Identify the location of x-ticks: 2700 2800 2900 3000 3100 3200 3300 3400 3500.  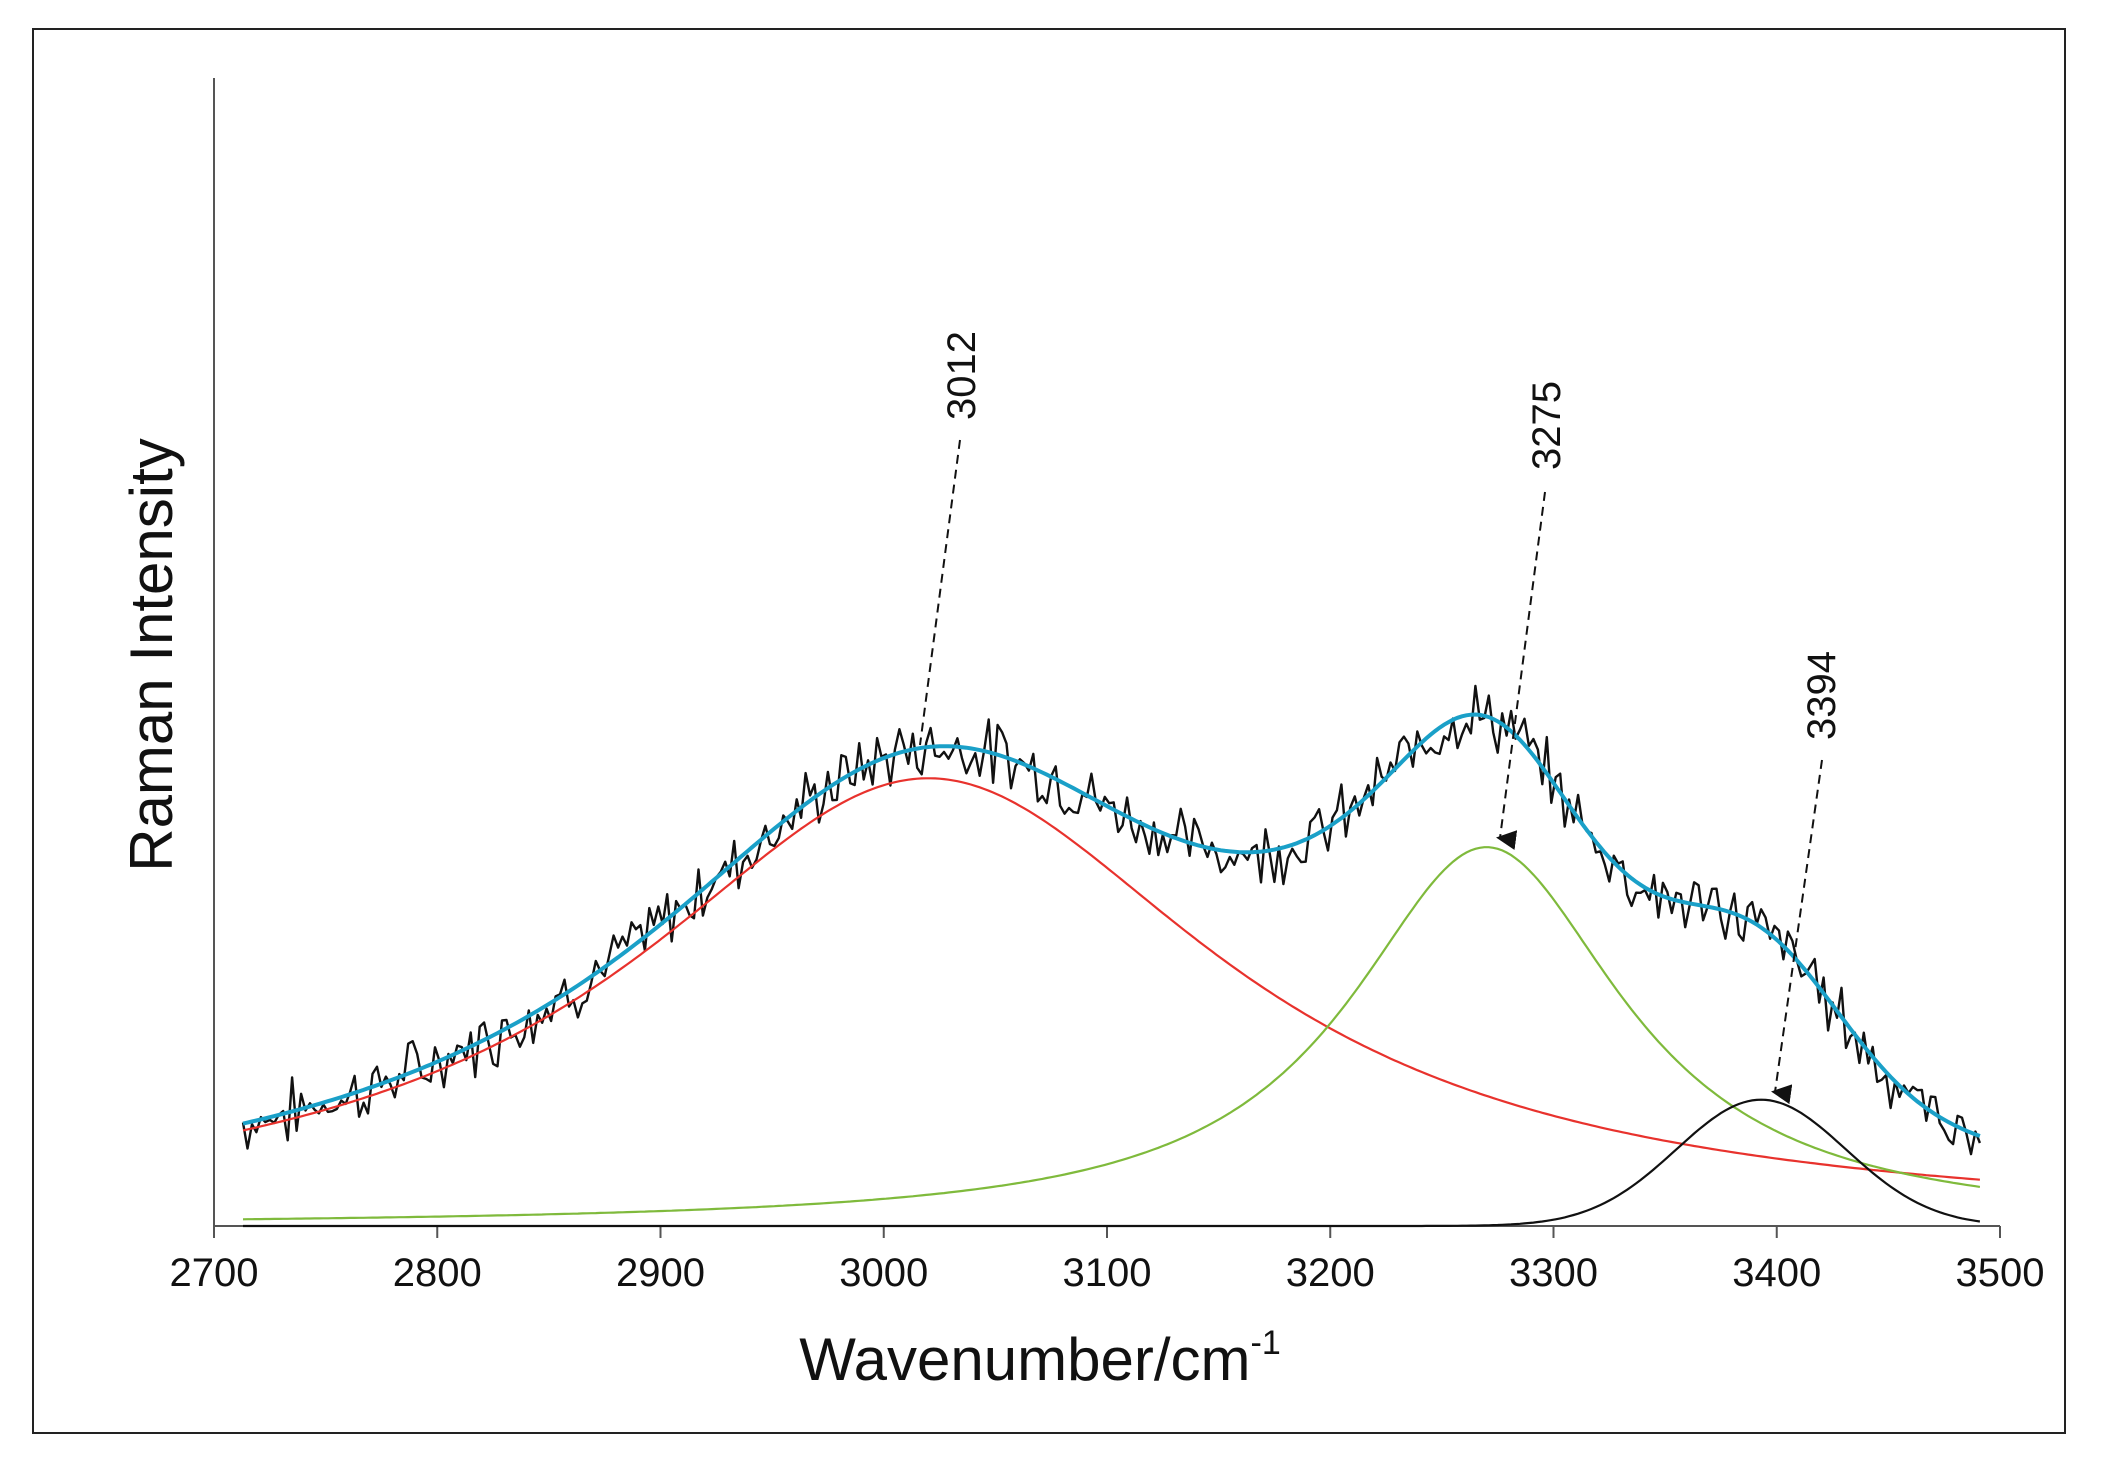
(1107, 1260).